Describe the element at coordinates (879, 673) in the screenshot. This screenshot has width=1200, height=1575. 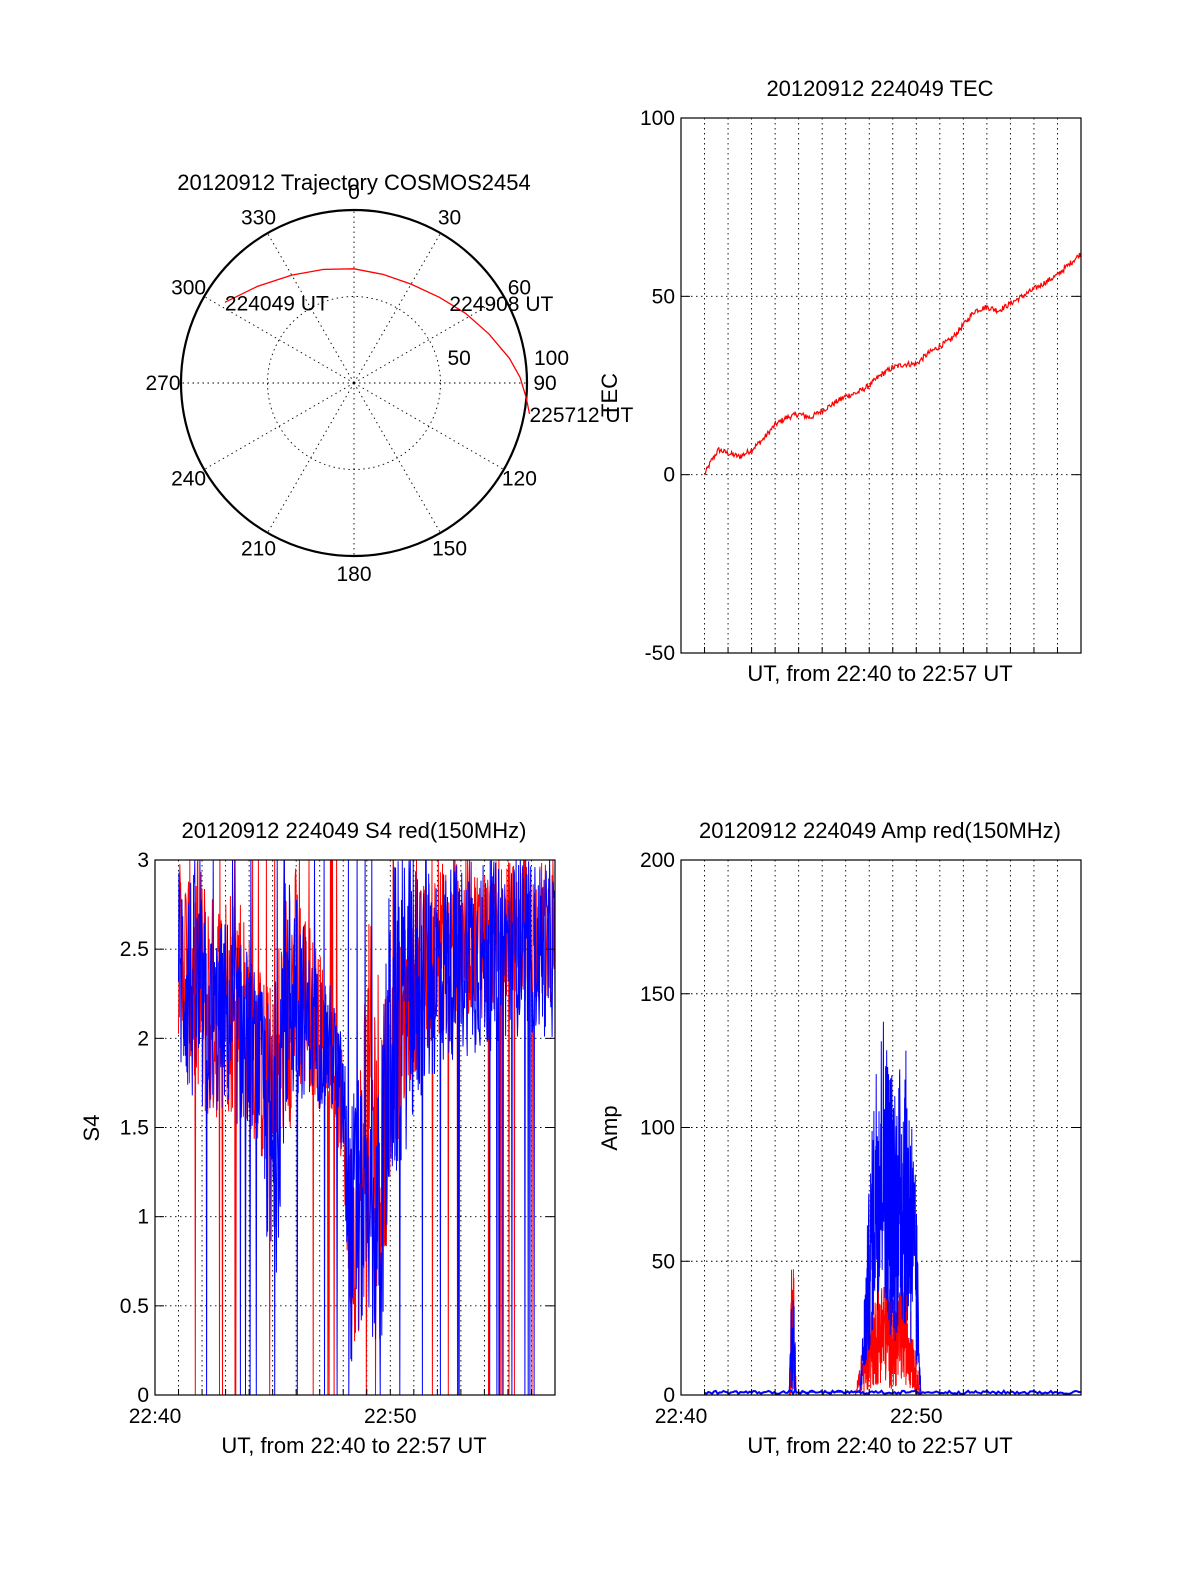
I see `tec-xlabel: UT, from 22:40 to 22:57 UT` at that location.